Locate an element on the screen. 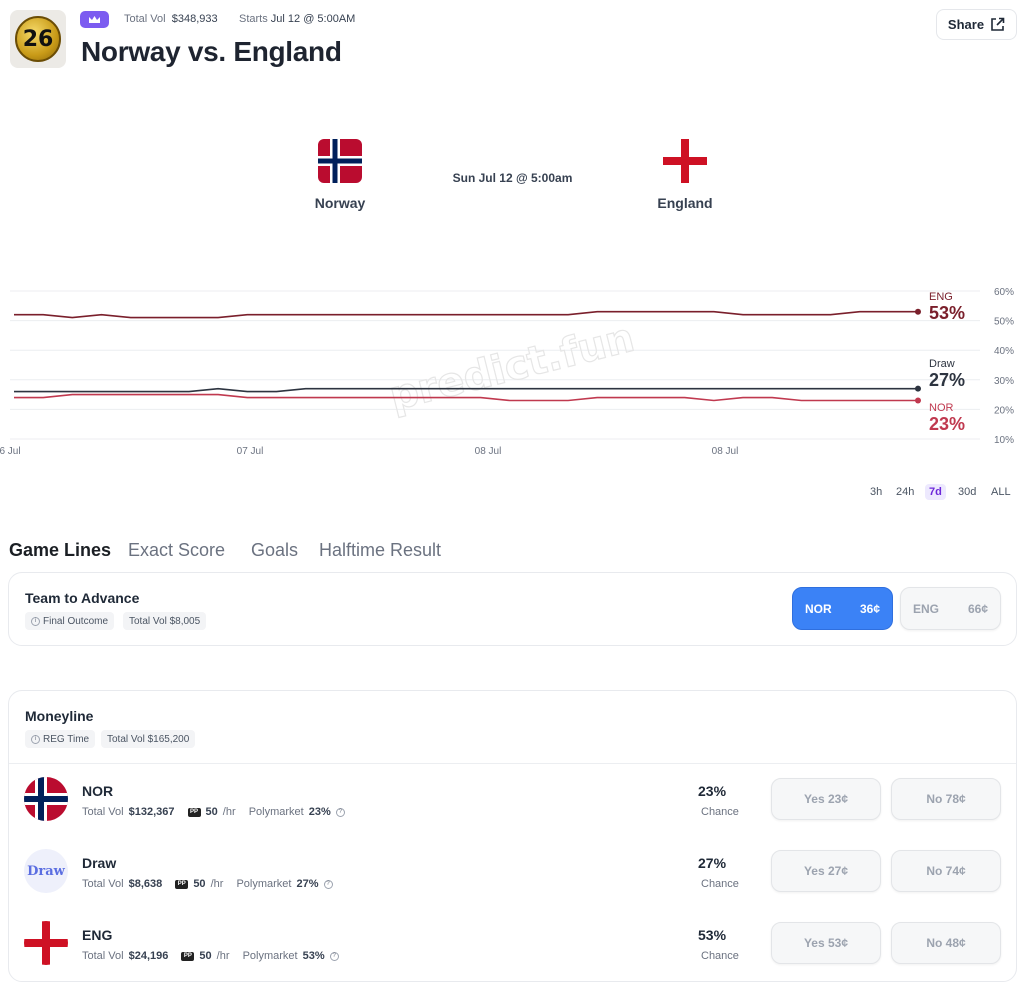 The width and height of the screenshot is (1028, 988). series-endpoint-nor is located at coordinates (918, 400).